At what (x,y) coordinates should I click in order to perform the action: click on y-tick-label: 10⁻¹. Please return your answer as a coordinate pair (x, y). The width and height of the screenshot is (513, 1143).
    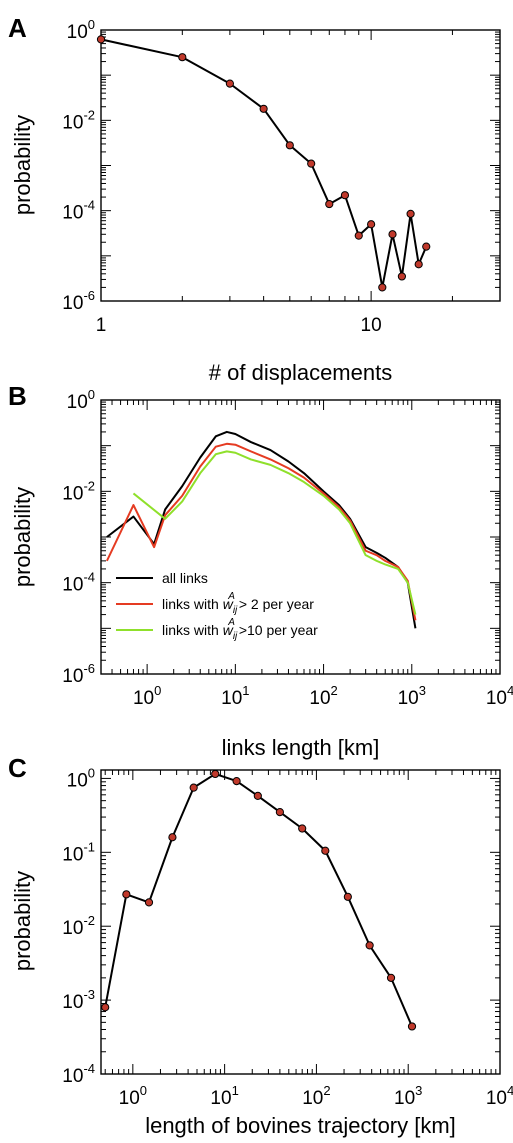
    Looking at the image, I should click on (78, 852).